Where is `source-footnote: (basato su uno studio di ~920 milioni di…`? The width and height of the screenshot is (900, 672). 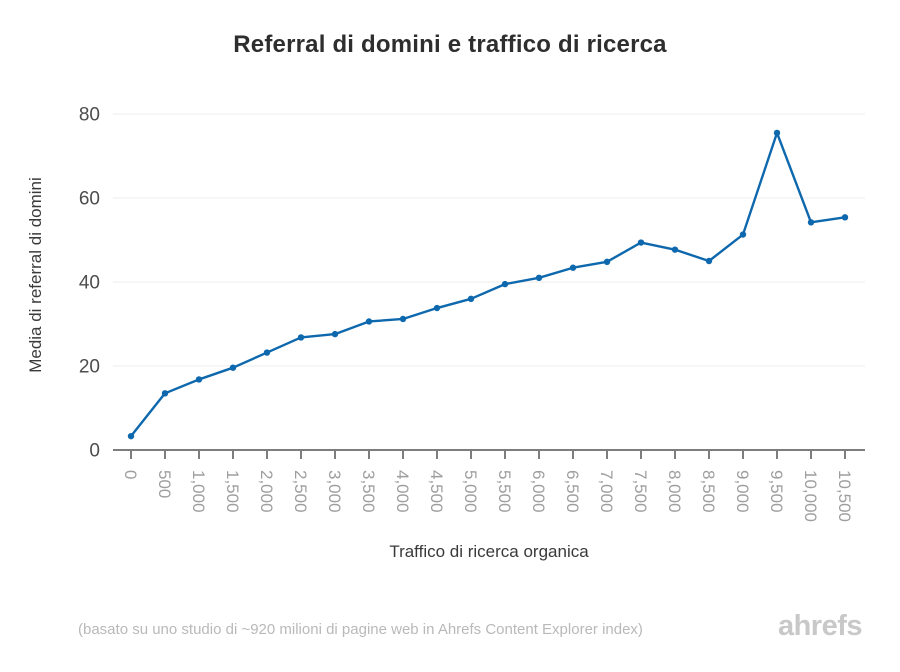
source-footnote: (basato su uno studio di ~920 milioni di… is located at coordinates (360, 629).